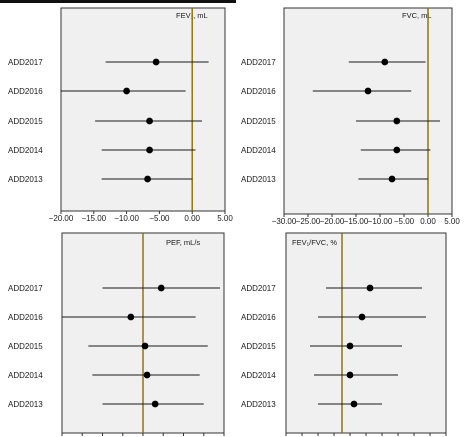 Image resolution: width=474 pixels, height=437 pixels. Describe the element at coordinates (284, 221) in the screenshot. I see `x-tick-label: −30.00` at that location.